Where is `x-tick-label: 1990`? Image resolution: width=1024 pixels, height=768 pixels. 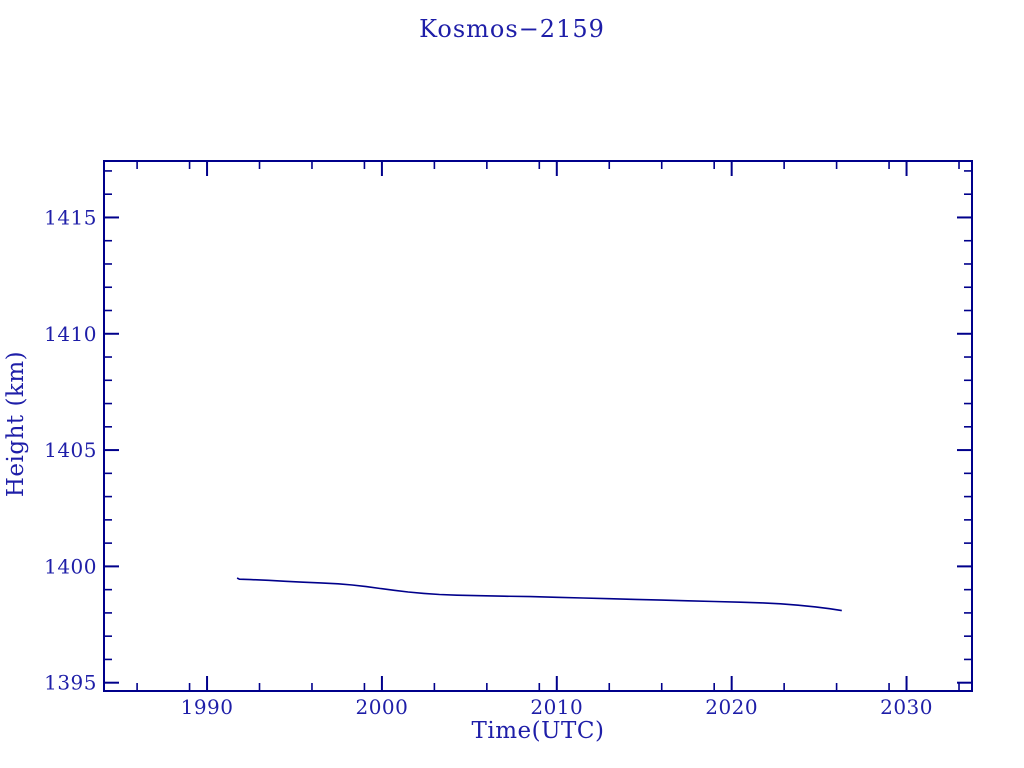 x-tick-label: 1990 is located at coordinates (207, 707).